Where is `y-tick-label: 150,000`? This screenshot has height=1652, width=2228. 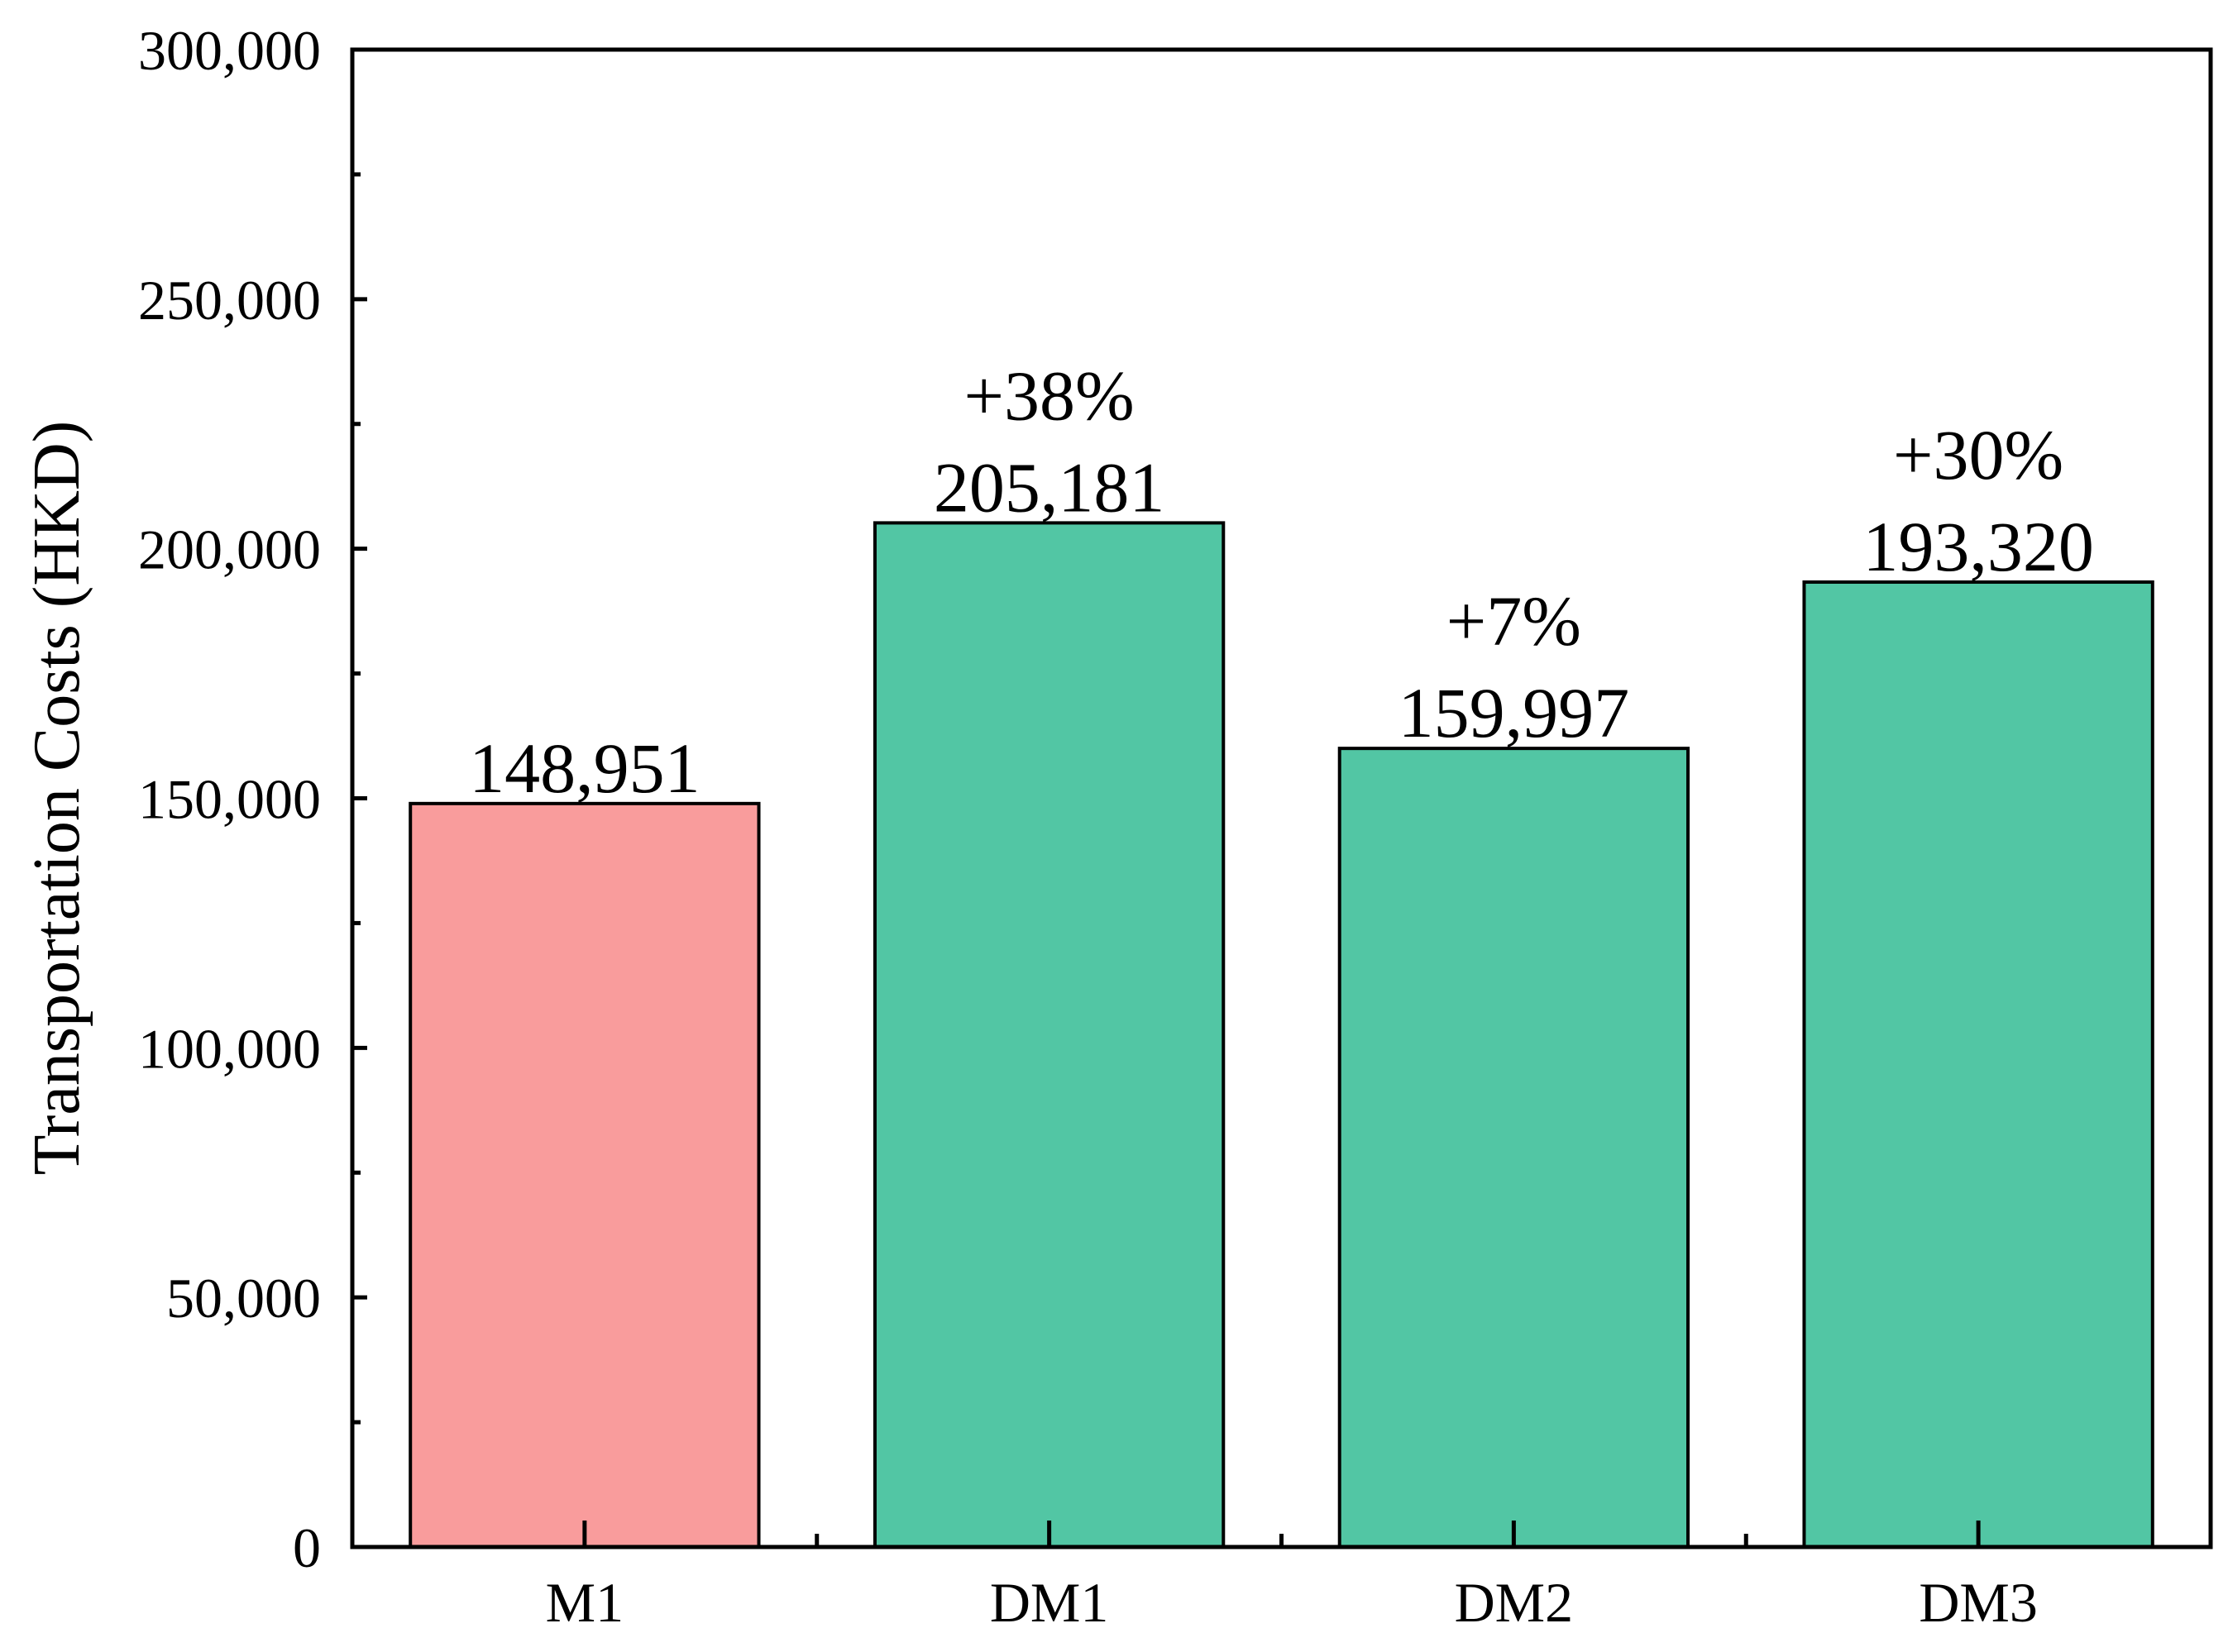 y-tick-label: 150,000 is located at coordinates (229, 799).